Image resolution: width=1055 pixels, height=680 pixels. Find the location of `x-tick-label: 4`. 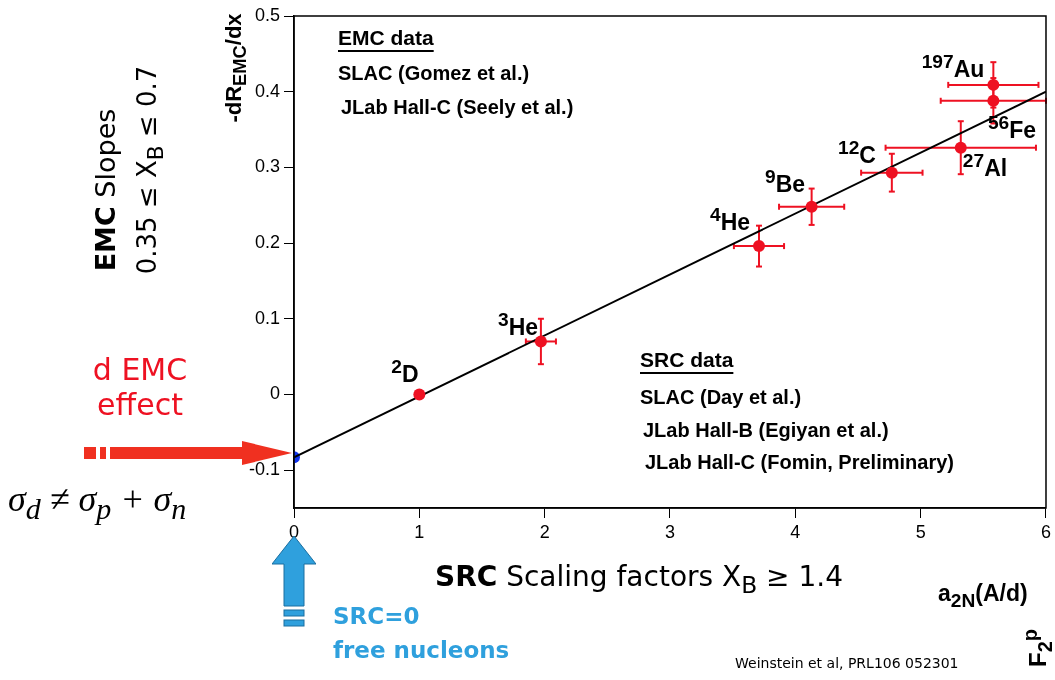

x-tick-label: 4 is located at coordinates (795, 531).